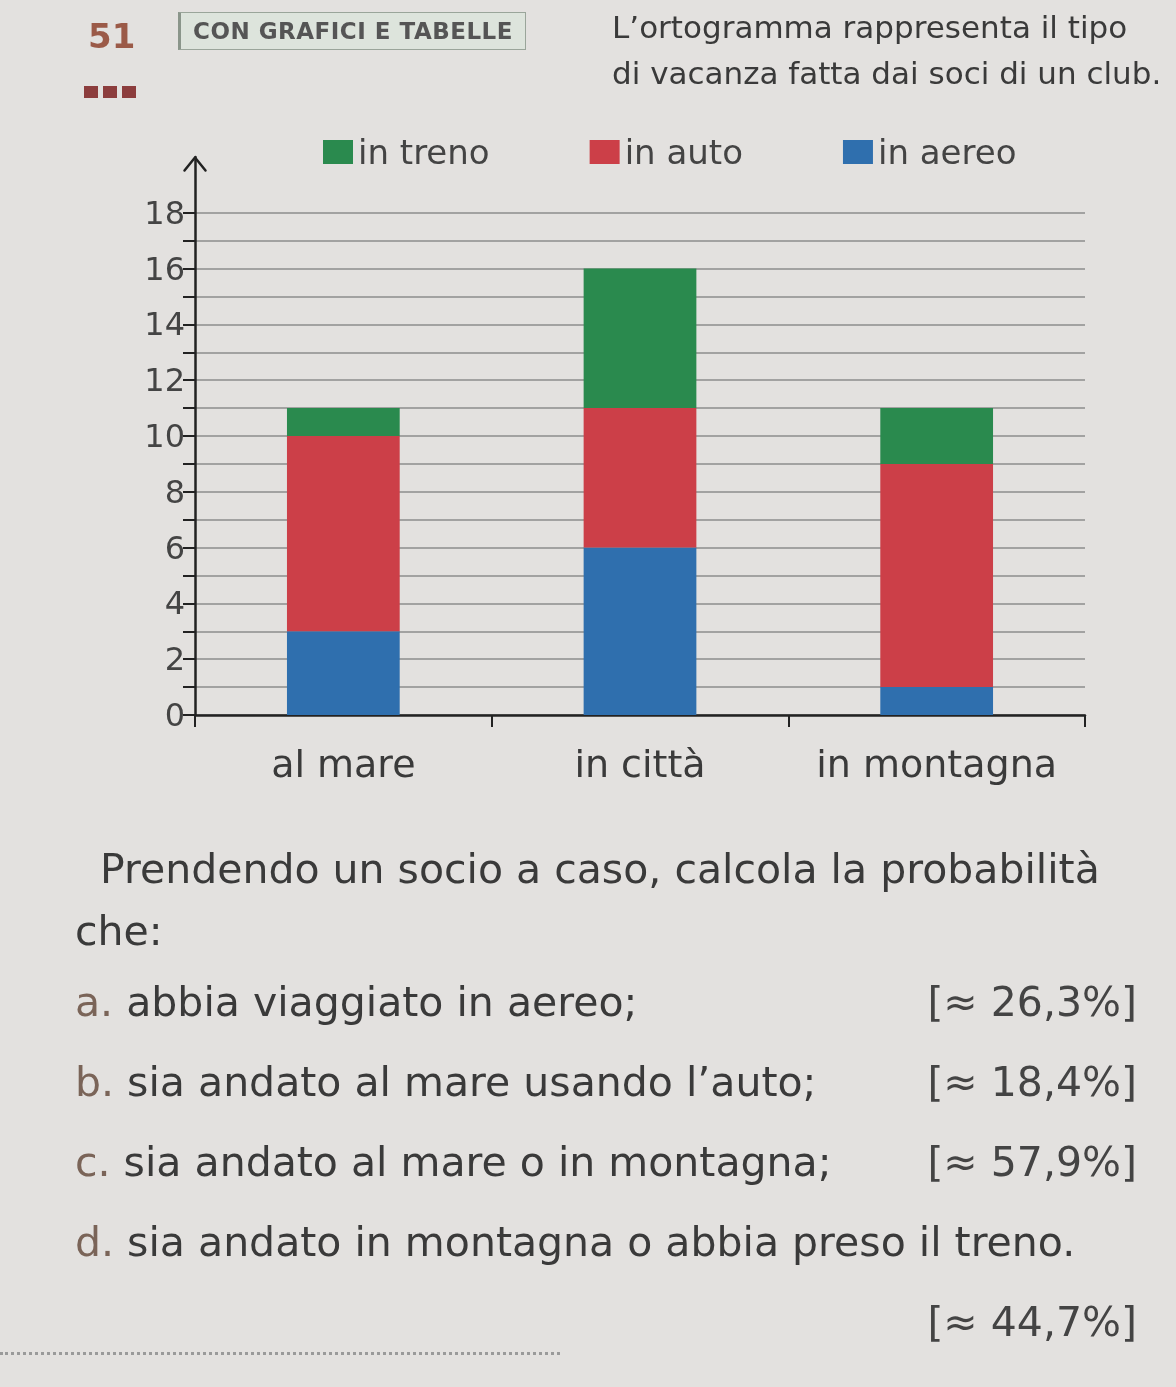  I want to click on y-tick-label: 4, so click(174, 603).